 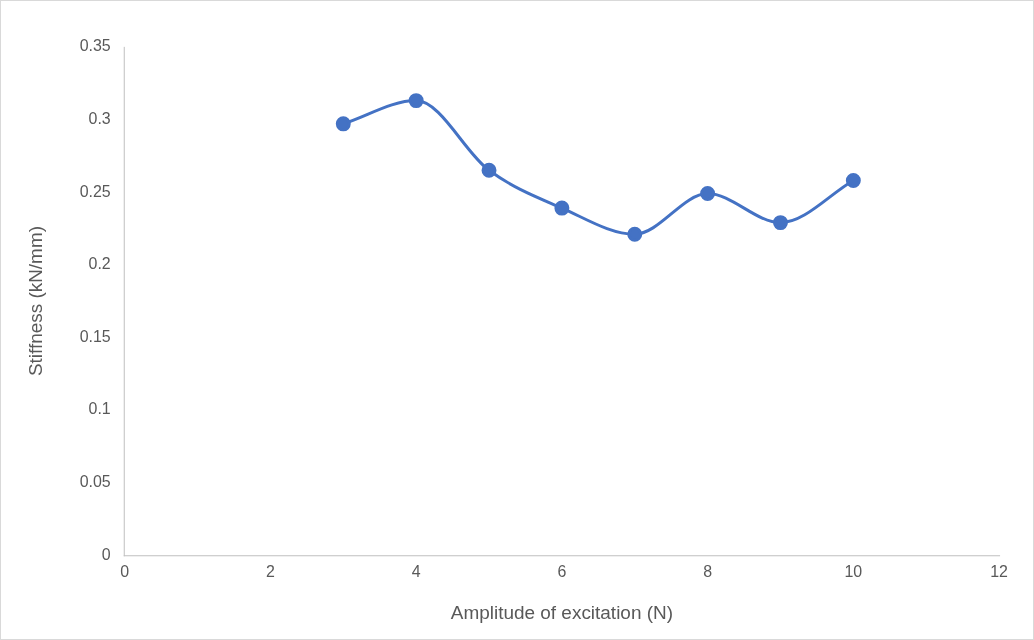 I want to click on x-axis-title: Amplitude of excitation (N), so click(x=561, y=612).